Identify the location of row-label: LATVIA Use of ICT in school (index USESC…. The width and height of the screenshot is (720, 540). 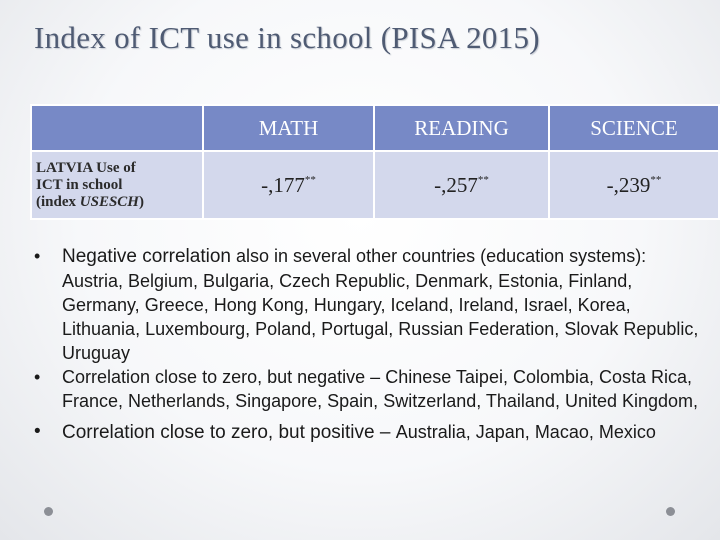
(117, 185).